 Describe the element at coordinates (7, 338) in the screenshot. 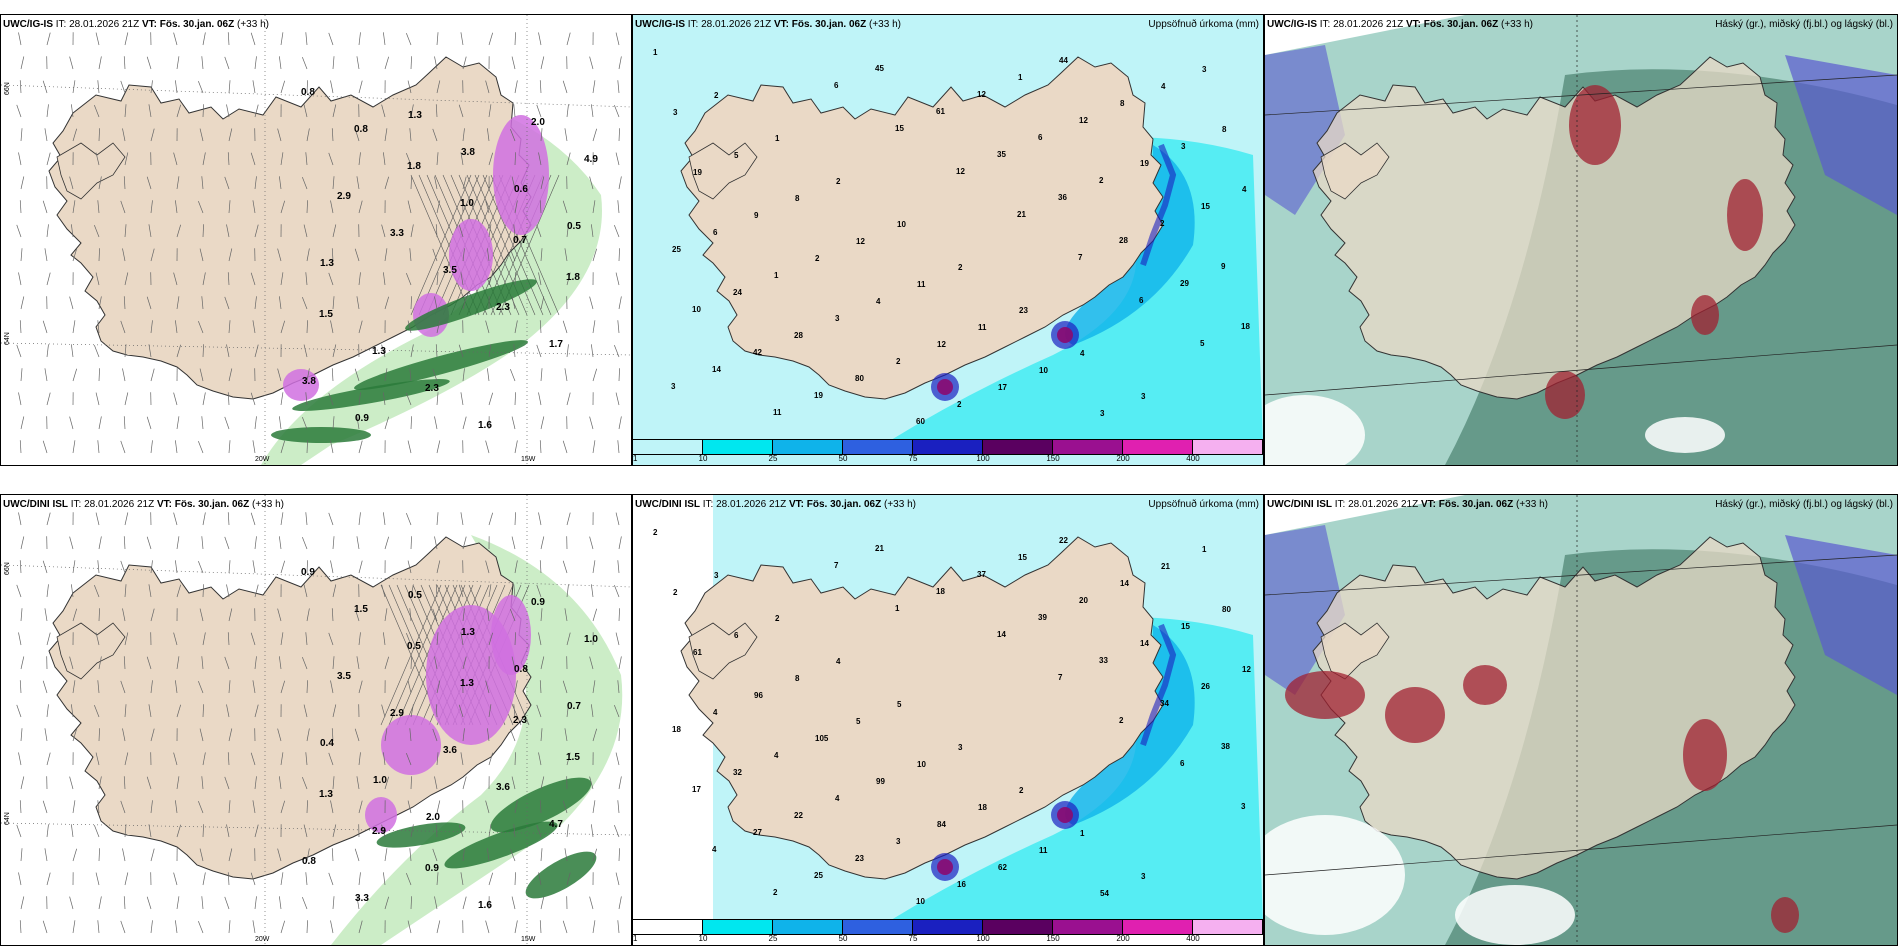

I see `latitude-label: 64N` at that location.